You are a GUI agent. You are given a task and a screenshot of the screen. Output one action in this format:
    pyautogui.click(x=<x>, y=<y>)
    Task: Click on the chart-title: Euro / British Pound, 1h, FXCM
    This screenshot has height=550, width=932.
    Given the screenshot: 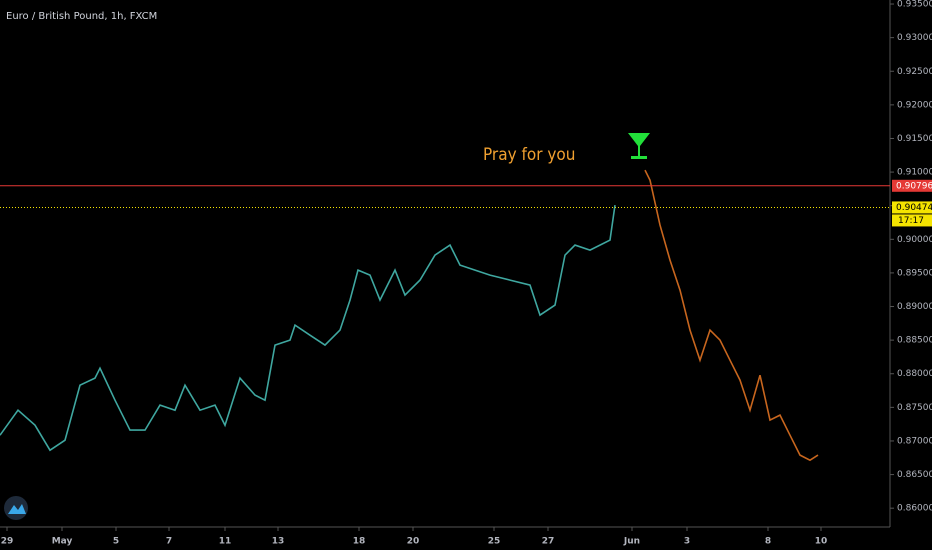 What is the action you would take?
    pyautogui.click(x=81, y=16)
    